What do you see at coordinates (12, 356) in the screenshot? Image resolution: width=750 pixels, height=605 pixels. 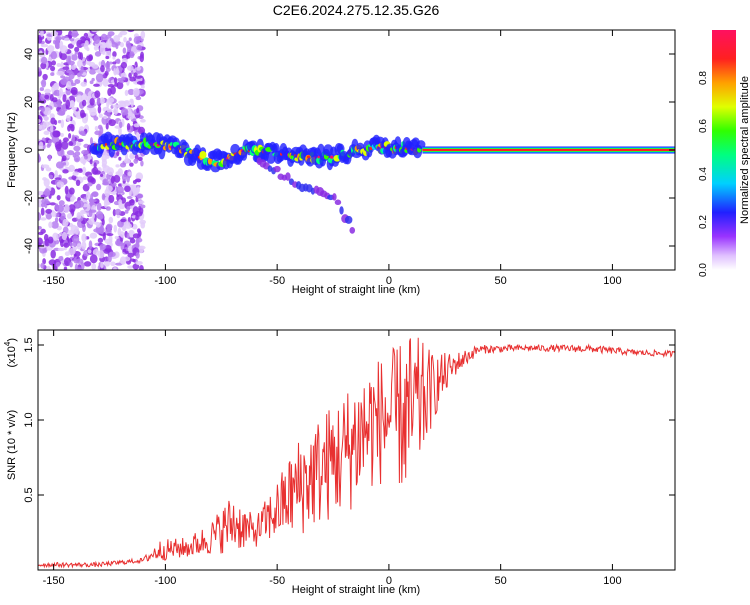 I see `snr-scale-base: (x10` at bounding box center [12, 356].